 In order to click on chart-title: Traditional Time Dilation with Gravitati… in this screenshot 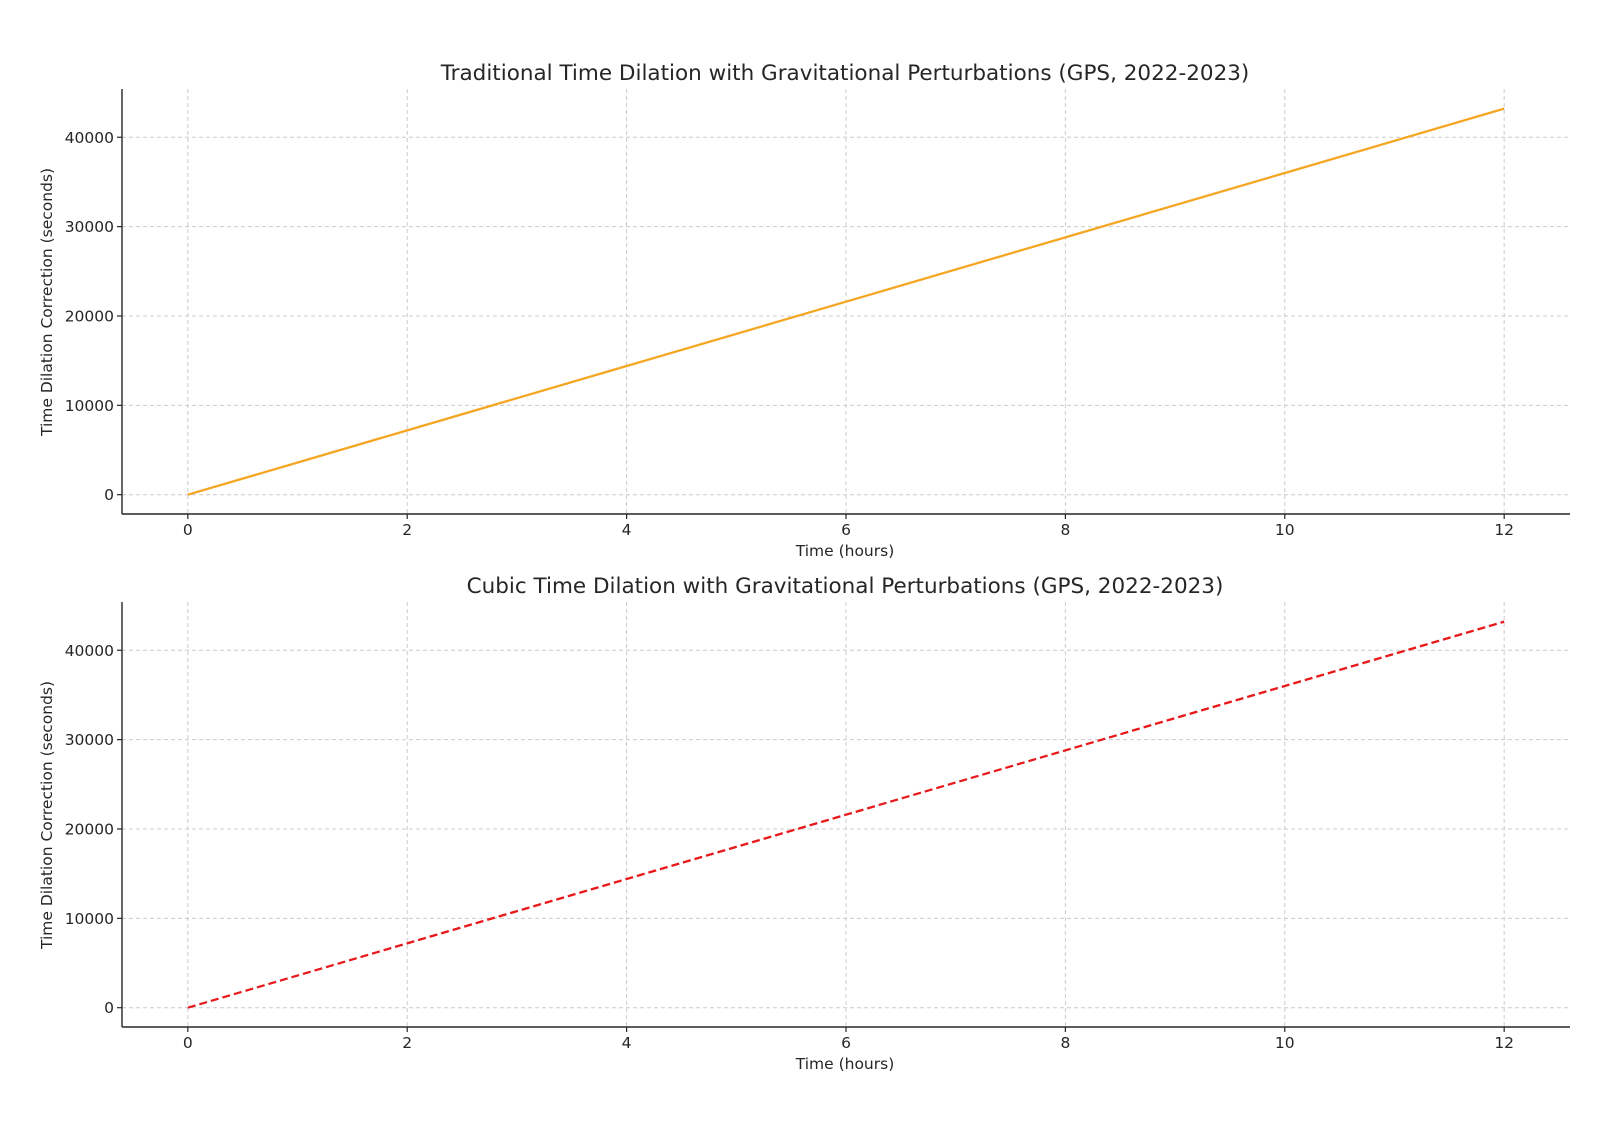, I will do `click(845, 73)`.